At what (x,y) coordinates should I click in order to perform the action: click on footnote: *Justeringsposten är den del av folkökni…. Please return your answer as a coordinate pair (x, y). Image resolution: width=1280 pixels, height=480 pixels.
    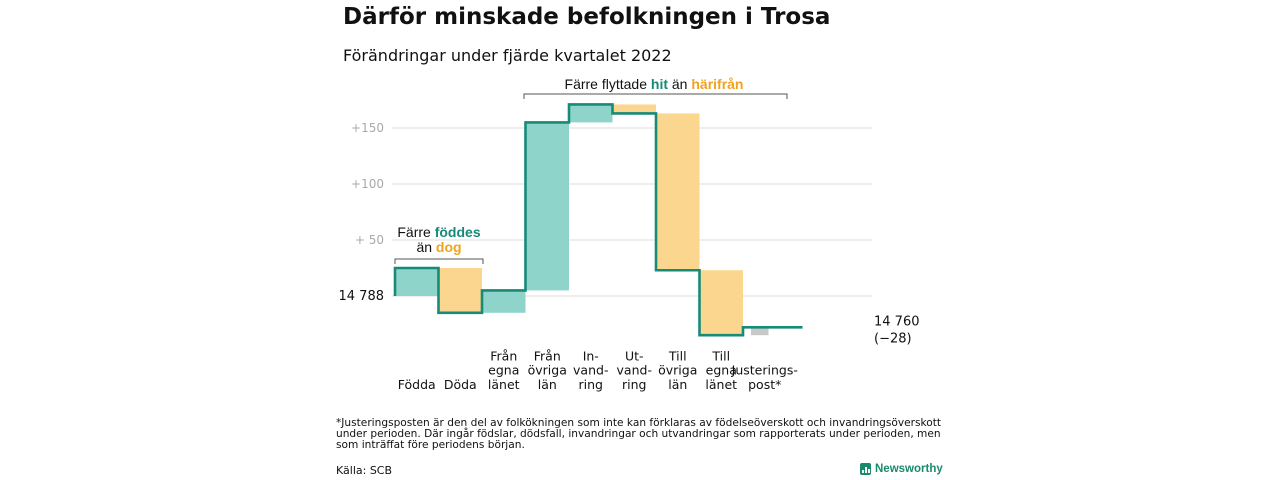
    Looking at the image, I should click on (639, 434).